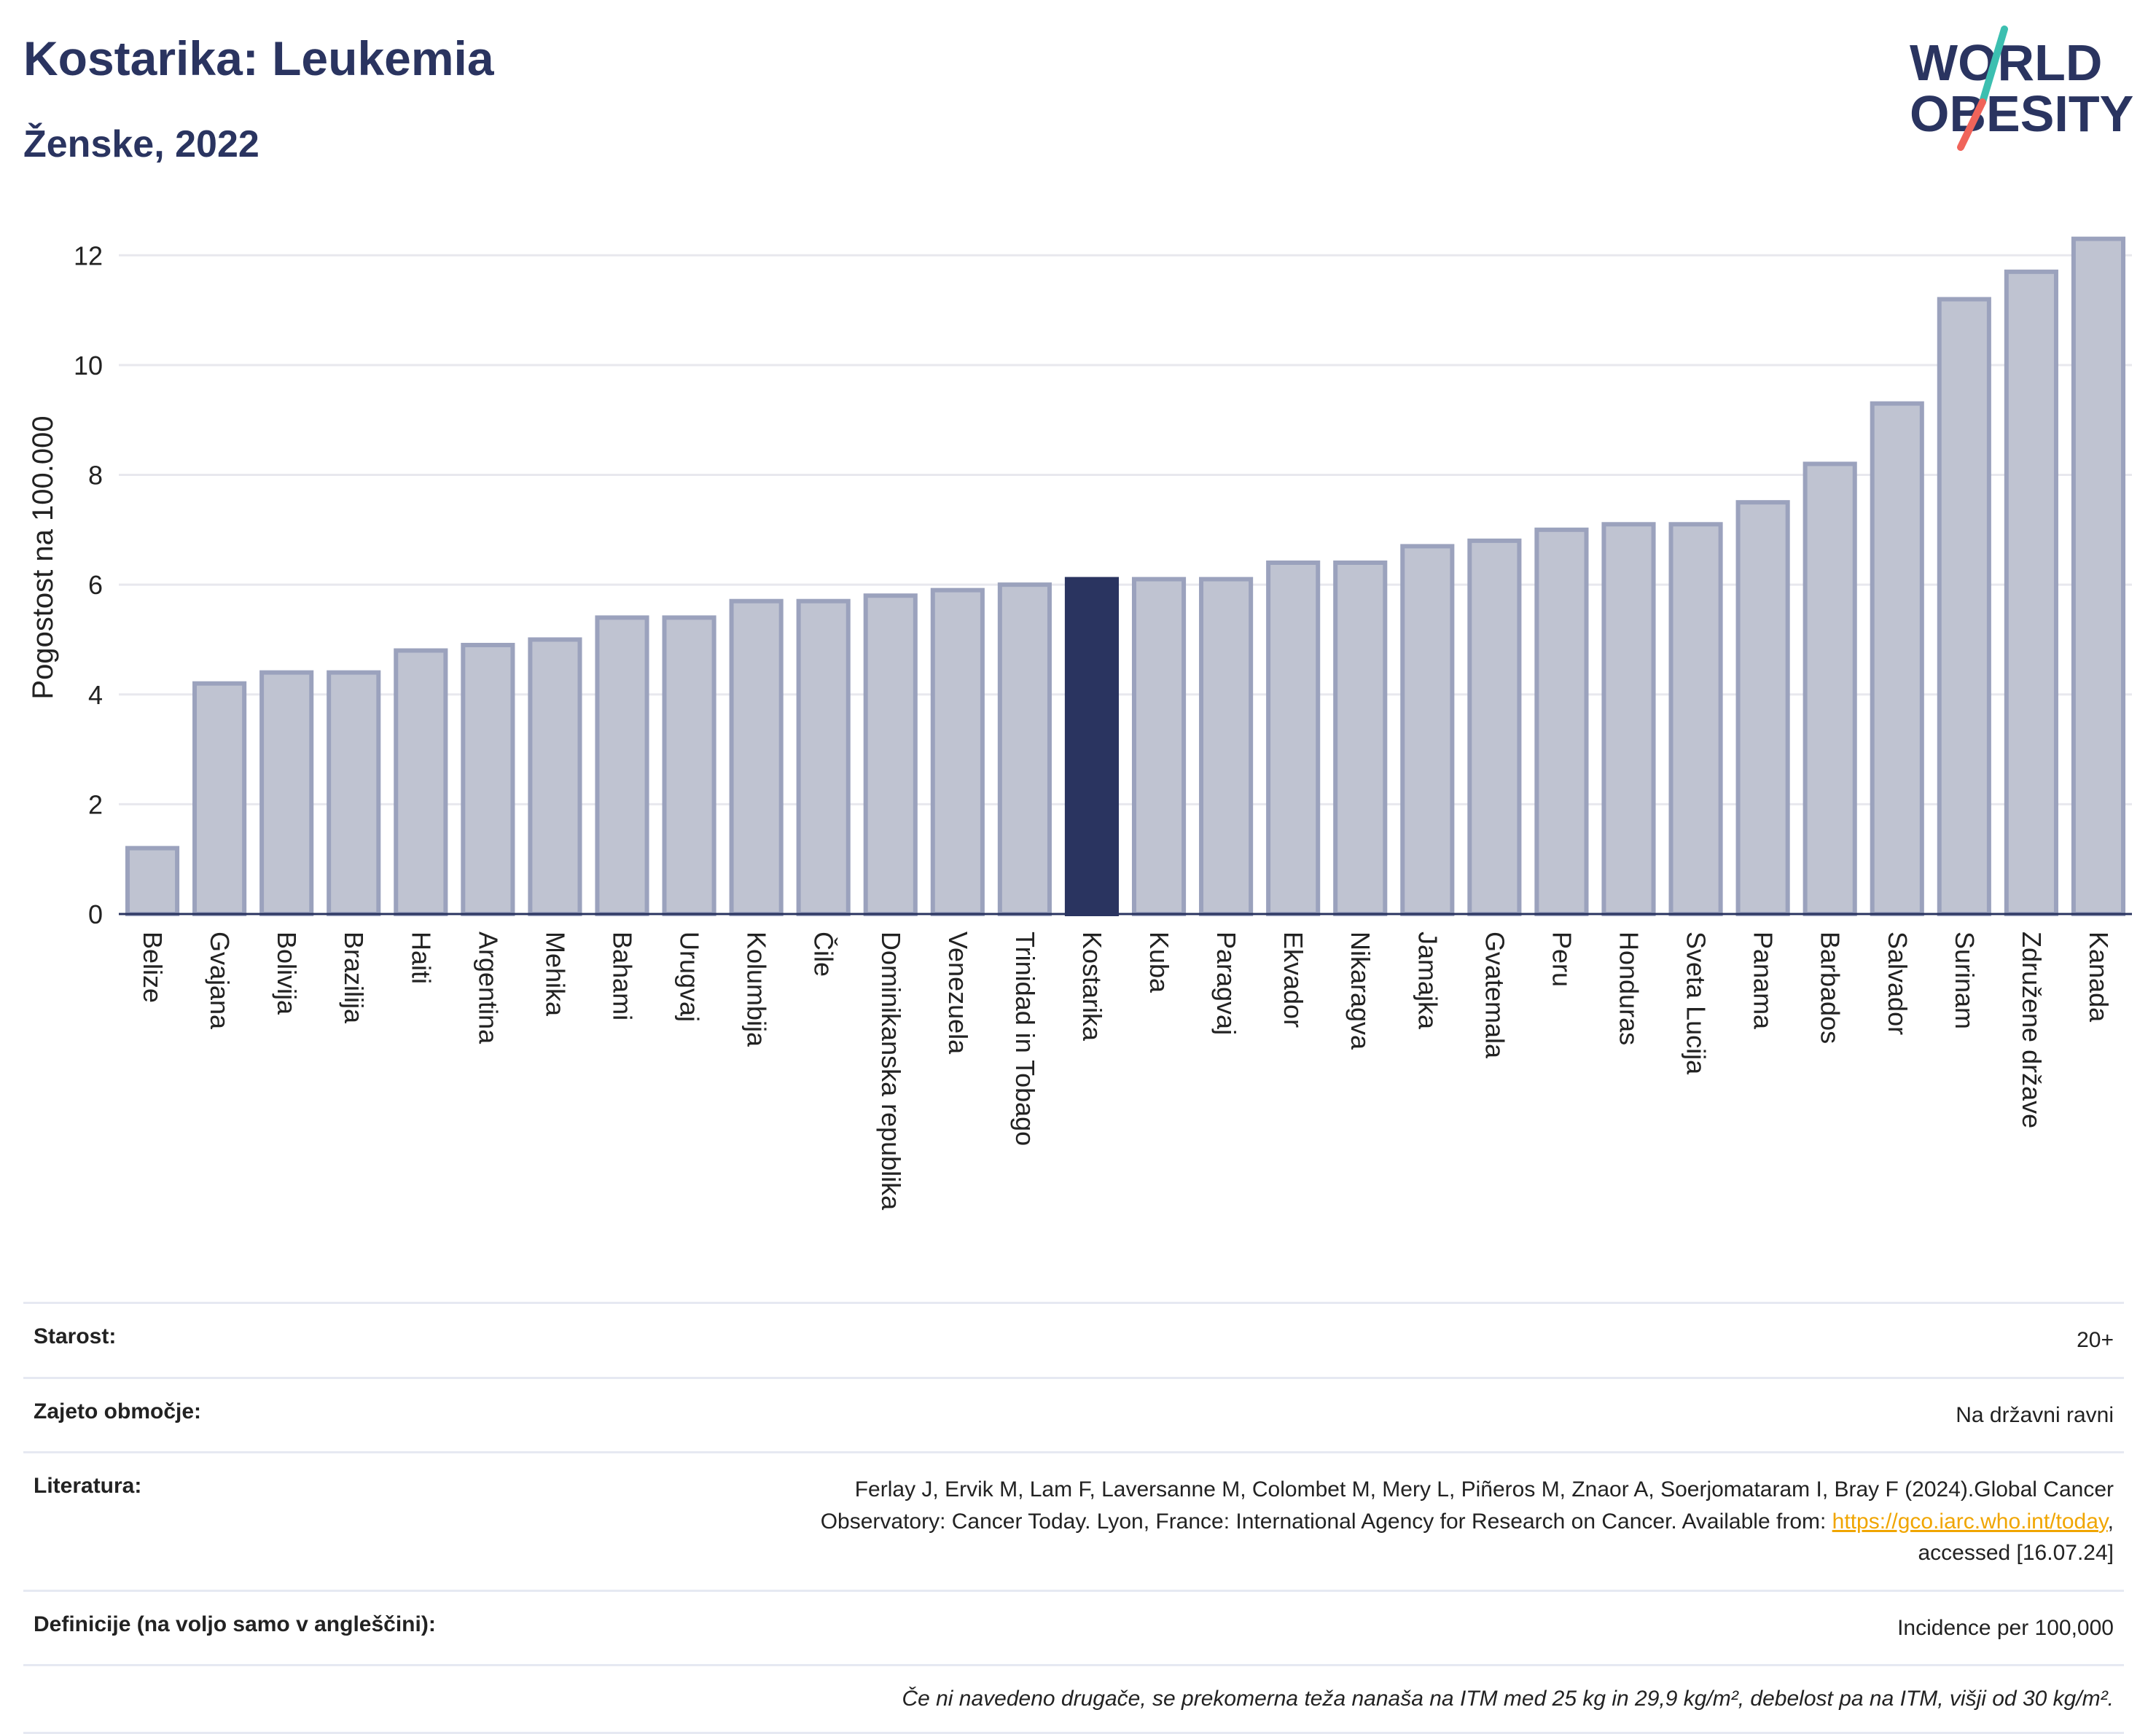  What do you see at coordinates (757, 989) in the screenshot?
I see `x-tick-label: Kolumbija` at bounding box center [757, 989].